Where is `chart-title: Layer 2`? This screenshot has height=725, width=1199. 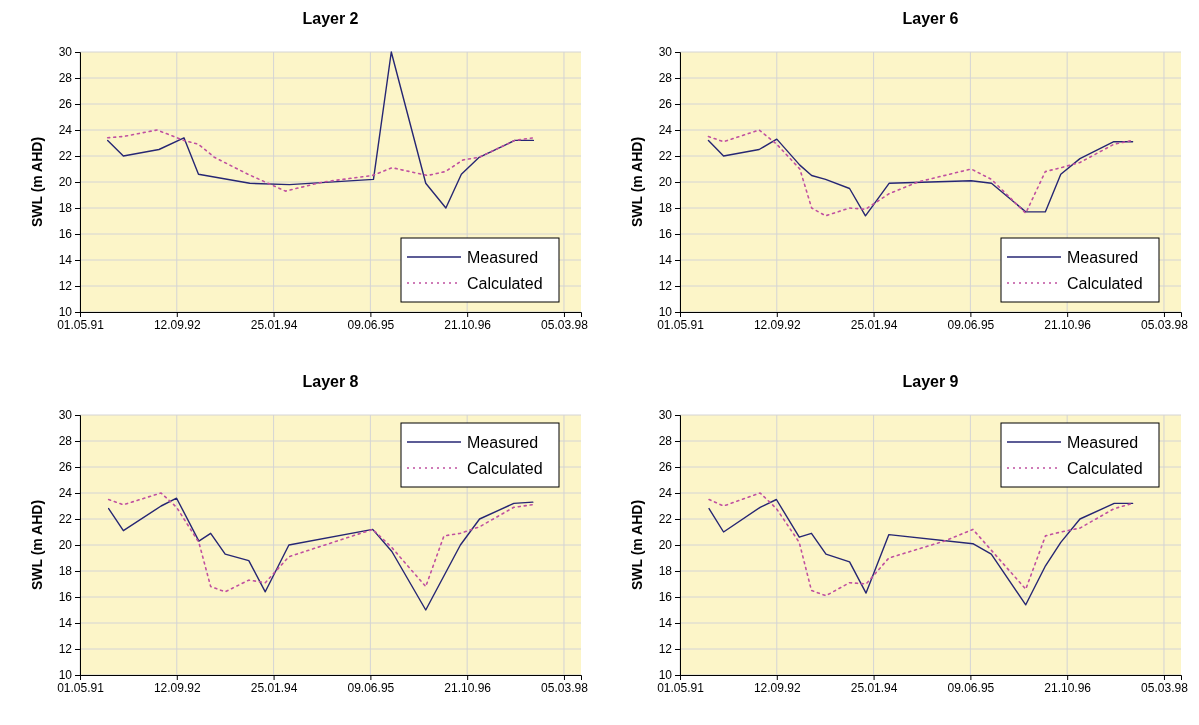 chart-title: Layer 2 is located at coordinates (330, 18).